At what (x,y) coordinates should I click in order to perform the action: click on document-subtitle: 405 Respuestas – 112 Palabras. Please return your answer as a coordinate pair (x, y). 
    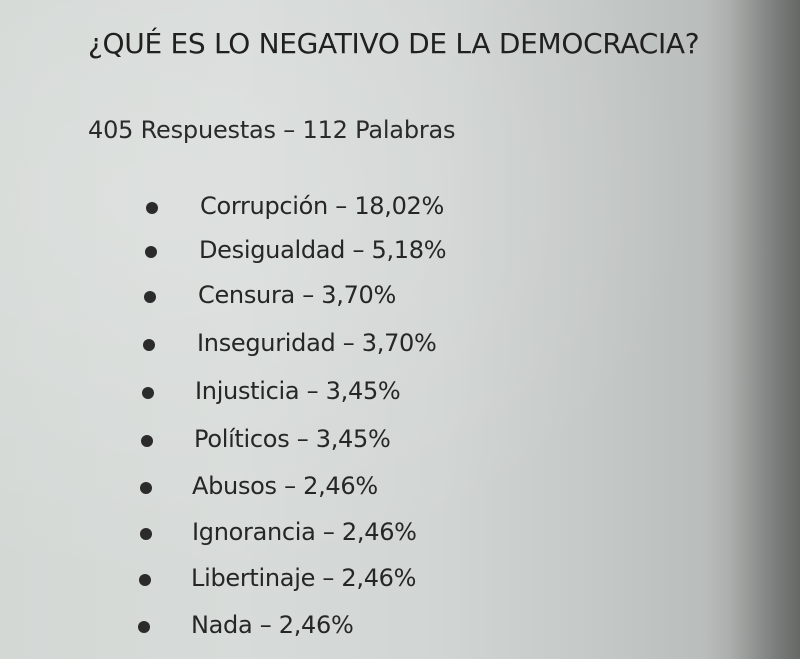
    Looking at the image, I should click on (272, 130).